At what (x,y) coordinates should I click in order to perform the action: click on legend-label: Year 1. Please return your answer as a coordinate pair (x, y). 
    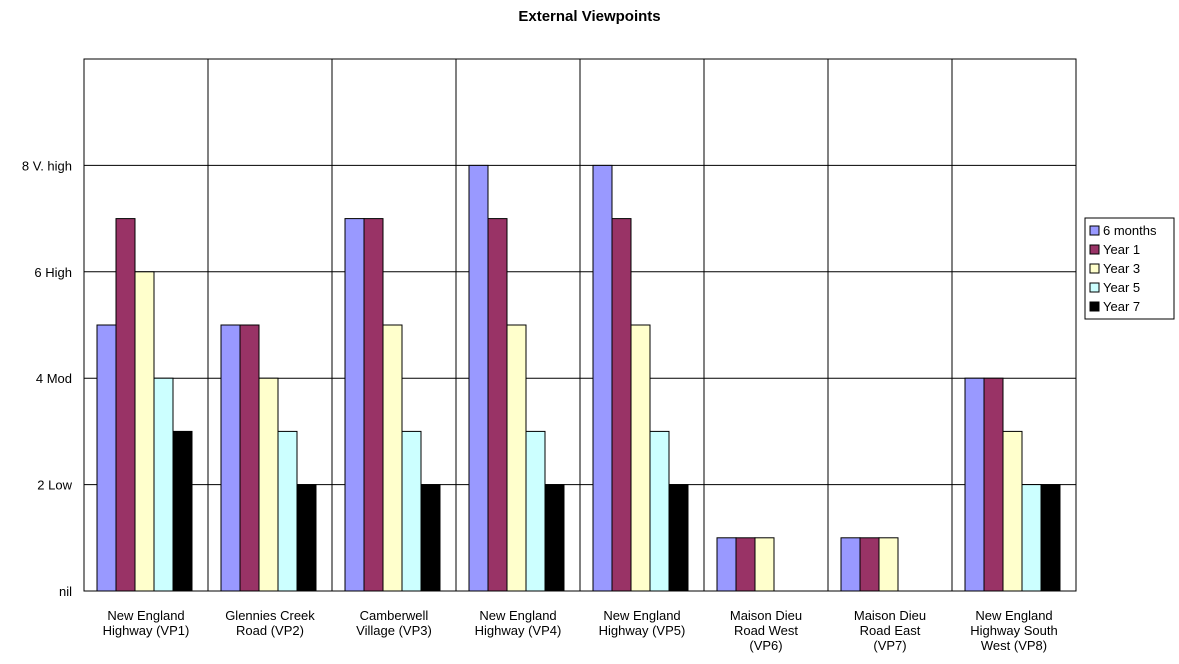
    Looking at the image, I should click on (1121, 249).